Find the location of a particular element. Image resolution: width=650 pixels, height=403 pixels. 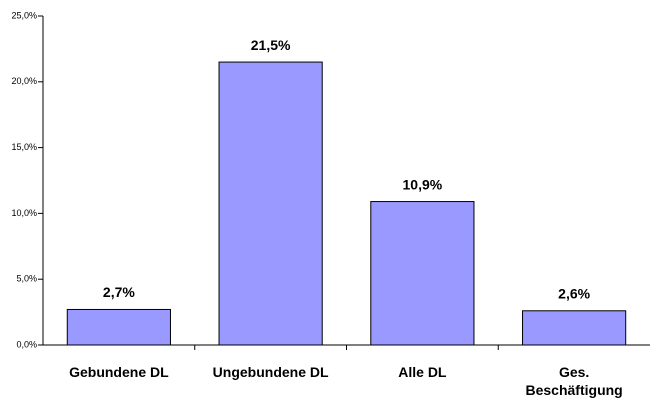

y-tick-label: 20,0% is located at coordinates (24, 81).